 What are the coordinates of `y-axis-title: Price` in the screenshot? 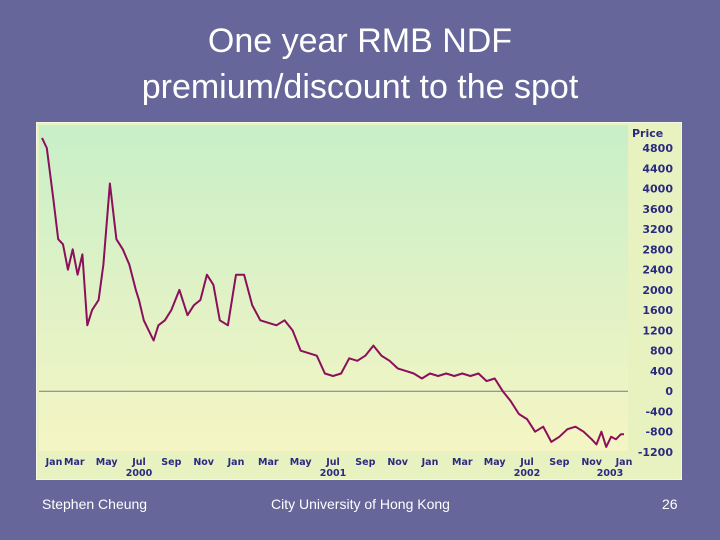 It's located at (647, 133).